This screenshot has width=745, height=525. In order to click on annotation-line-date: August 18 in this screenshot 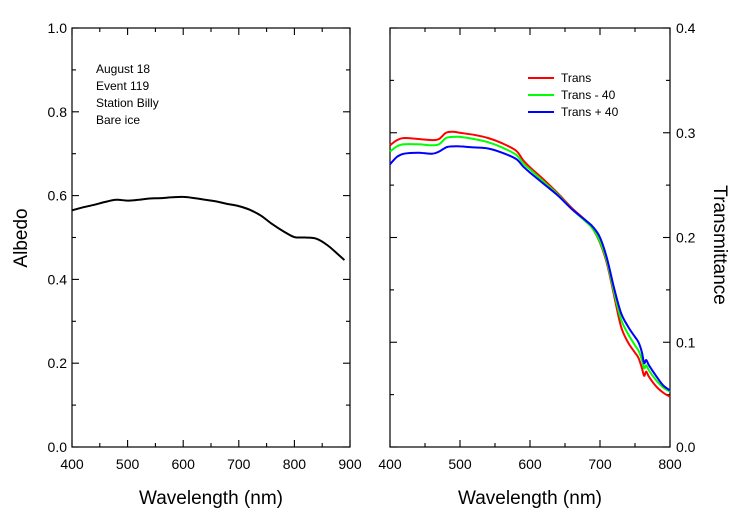, I will do `click(123, 69)`.